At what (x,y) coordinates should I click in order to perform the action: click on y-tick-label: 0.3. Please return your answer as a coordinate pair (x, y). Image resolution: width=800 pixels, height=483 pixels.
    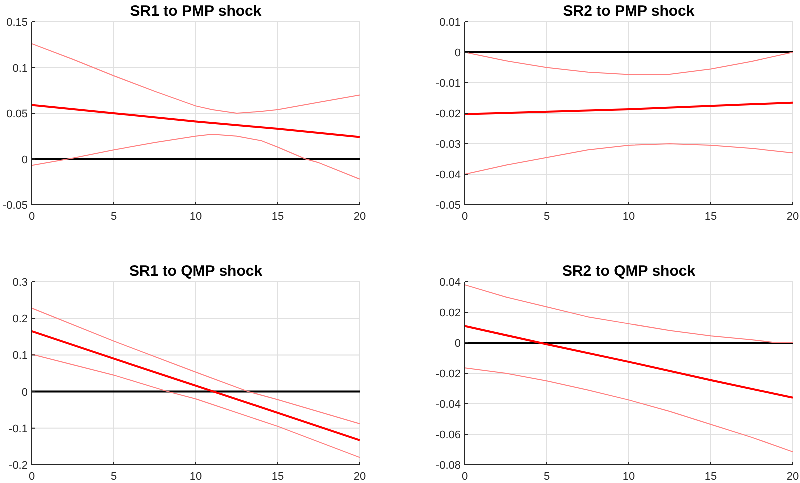
    Looking at the image, I should click on (20, 283).